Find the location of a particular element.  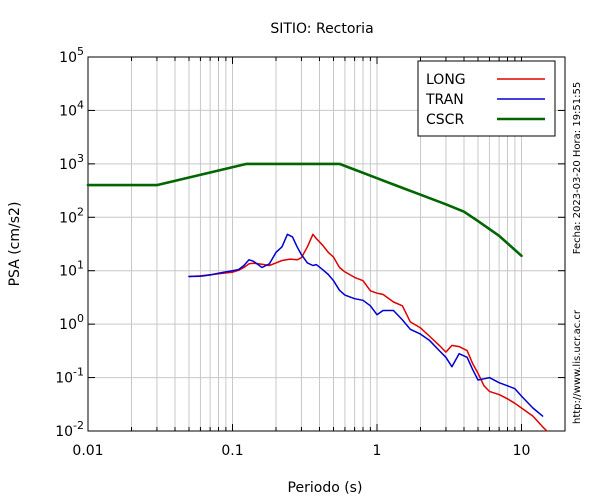

x-tick-label: 0.01 is located at coordinates (87, 451).